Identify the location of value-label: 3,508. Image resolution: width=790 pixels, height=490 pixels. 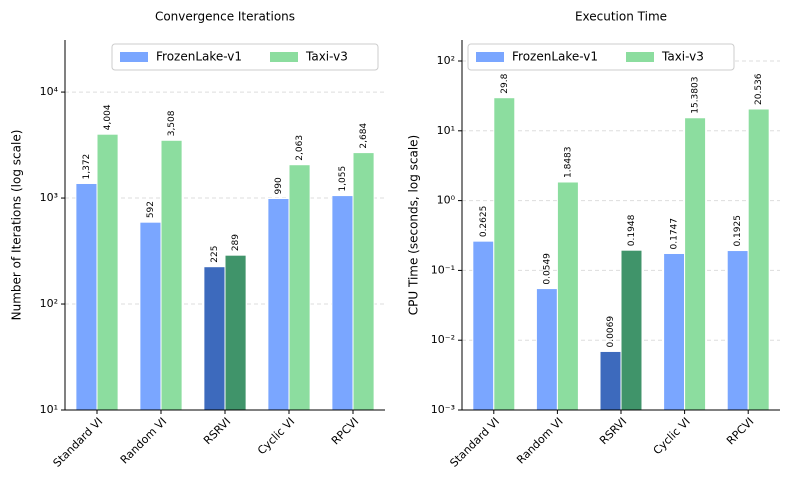
(172, 123).